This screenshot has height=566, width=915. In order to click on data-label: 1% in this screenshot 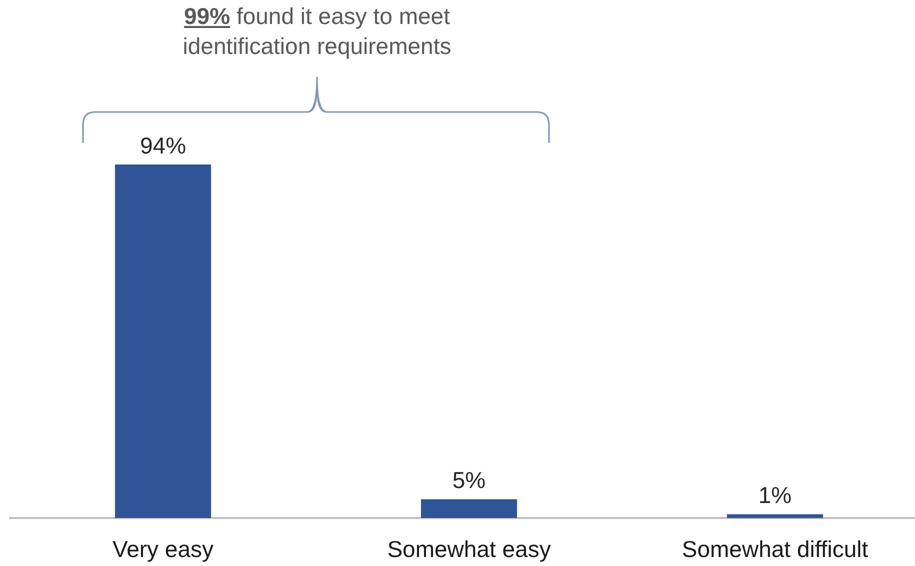, I will do `click(775, 495)`.